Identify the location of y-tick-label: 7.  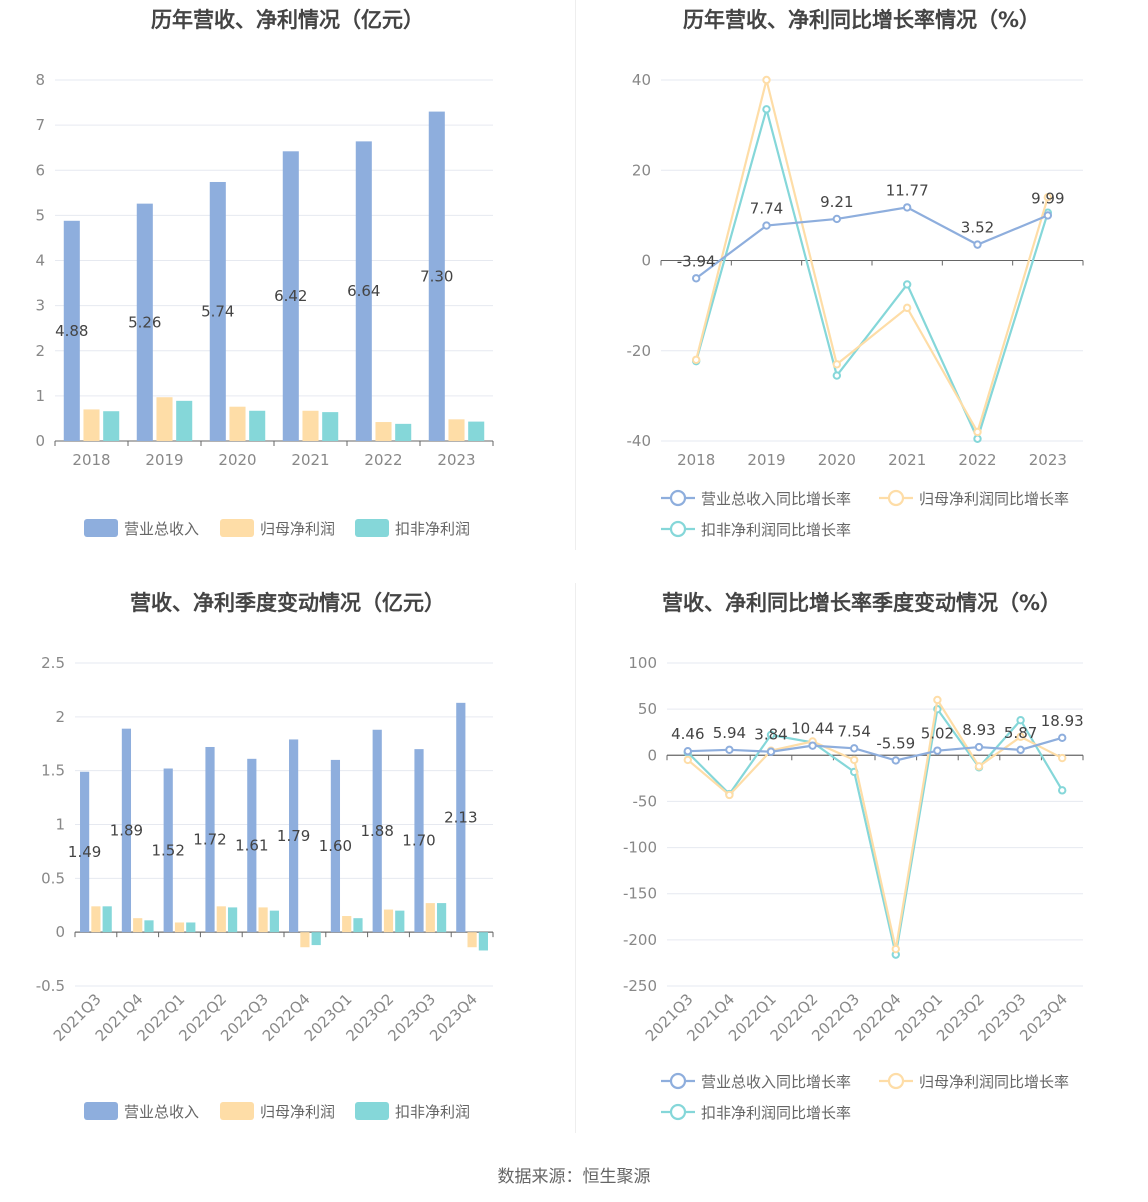
(40, 125).